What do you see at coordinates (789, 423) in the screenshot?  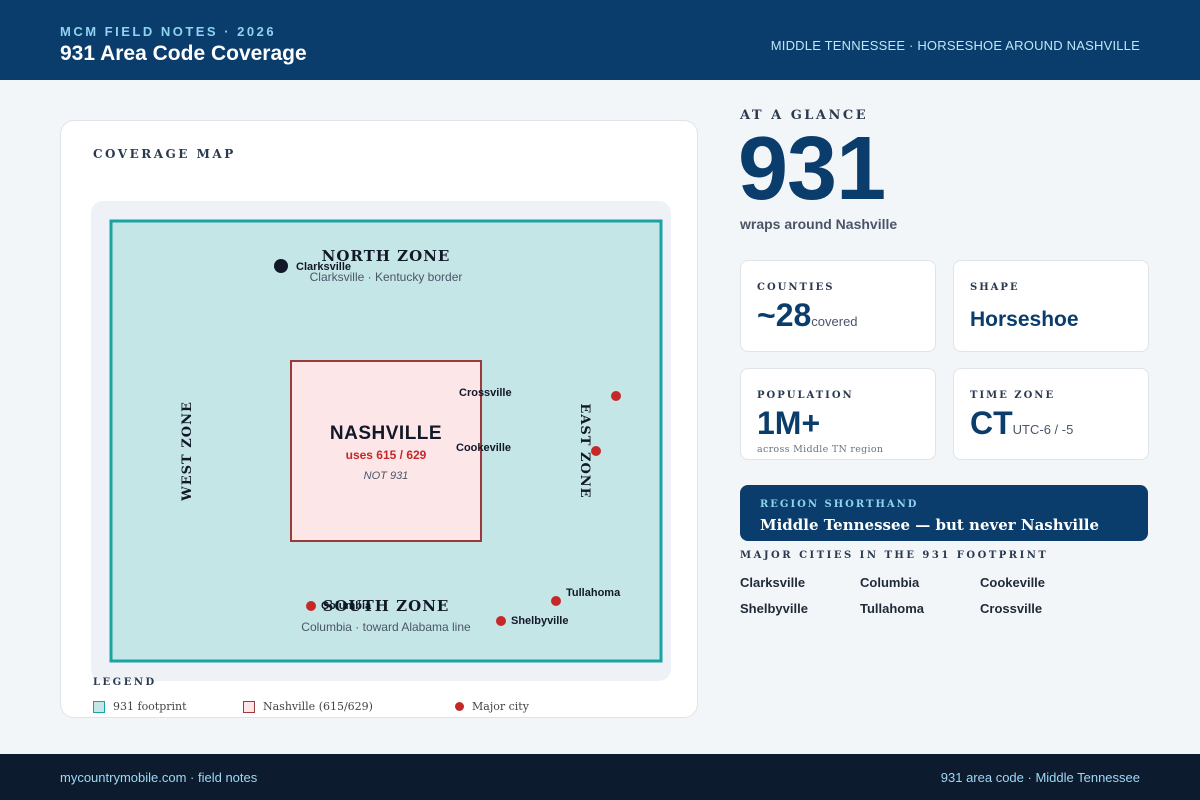 I see `stat-population-value: 1M+` at bounding box center [789, 423].